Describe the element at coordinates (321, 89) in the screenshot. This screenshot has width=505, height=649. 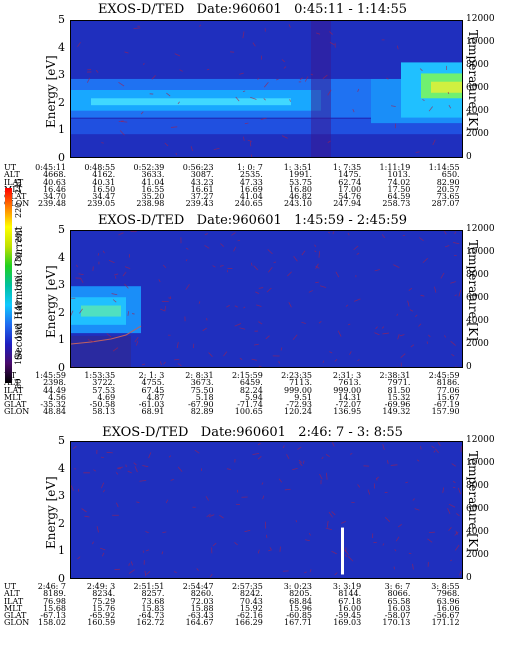
I see `disturbance-streak` at that location.